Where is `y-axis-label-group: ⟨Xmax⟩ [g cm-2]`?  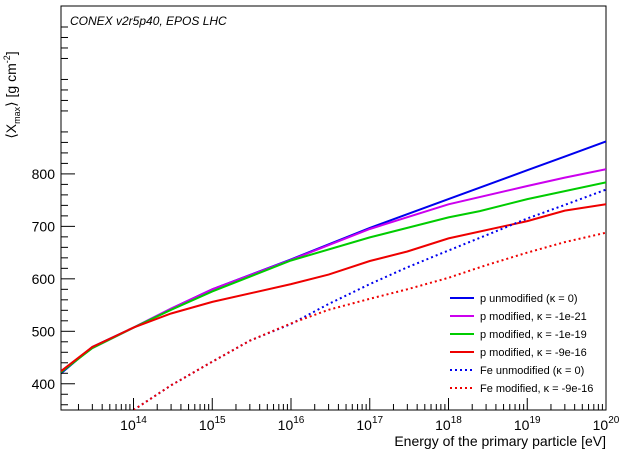 y-axis-label-group: ⟨Xmax⟩ [g cm-2] is located at coordinates (12, 94).